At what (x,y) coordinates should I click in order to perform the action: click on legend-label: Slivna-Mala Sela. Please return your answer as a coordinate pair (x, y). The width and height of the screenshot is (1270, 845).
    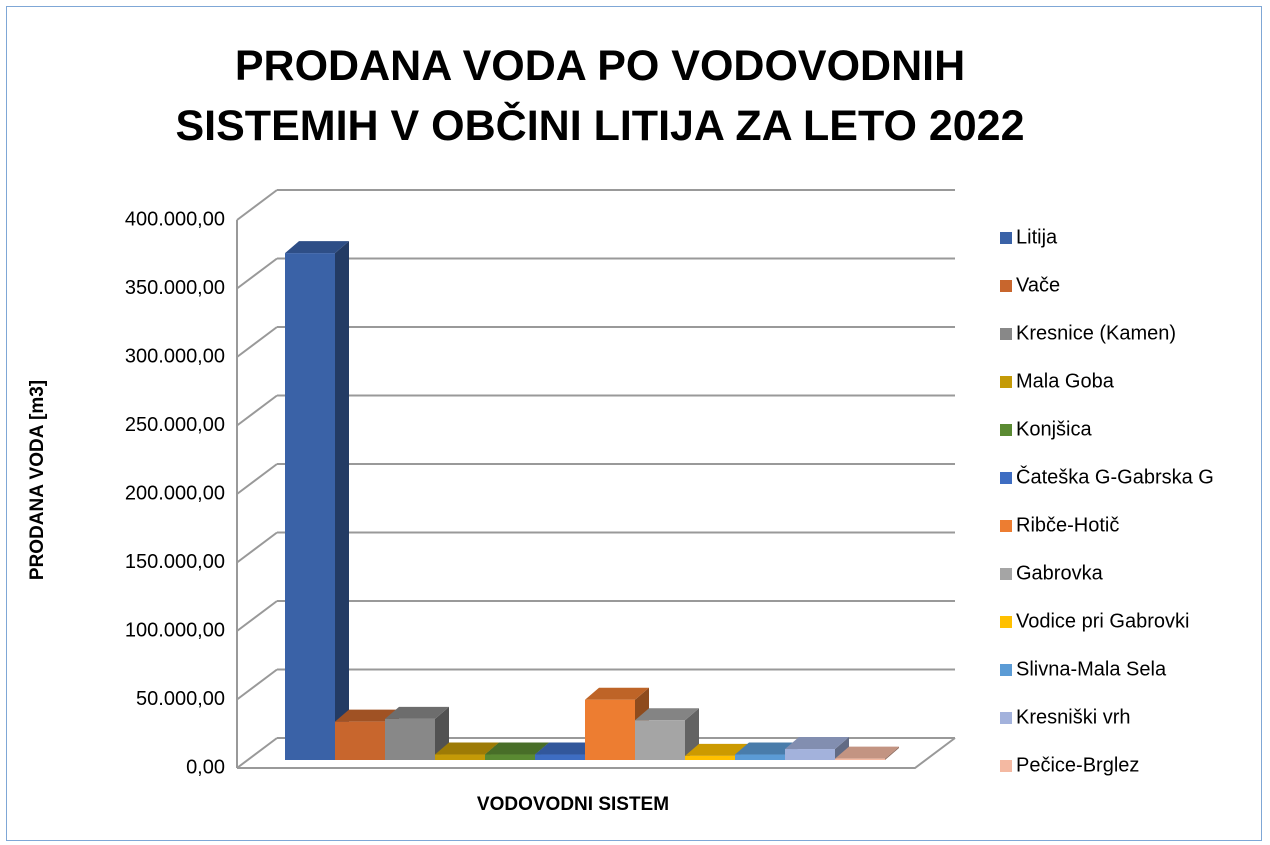
    Looking at the image, I should click on (1091, 669).